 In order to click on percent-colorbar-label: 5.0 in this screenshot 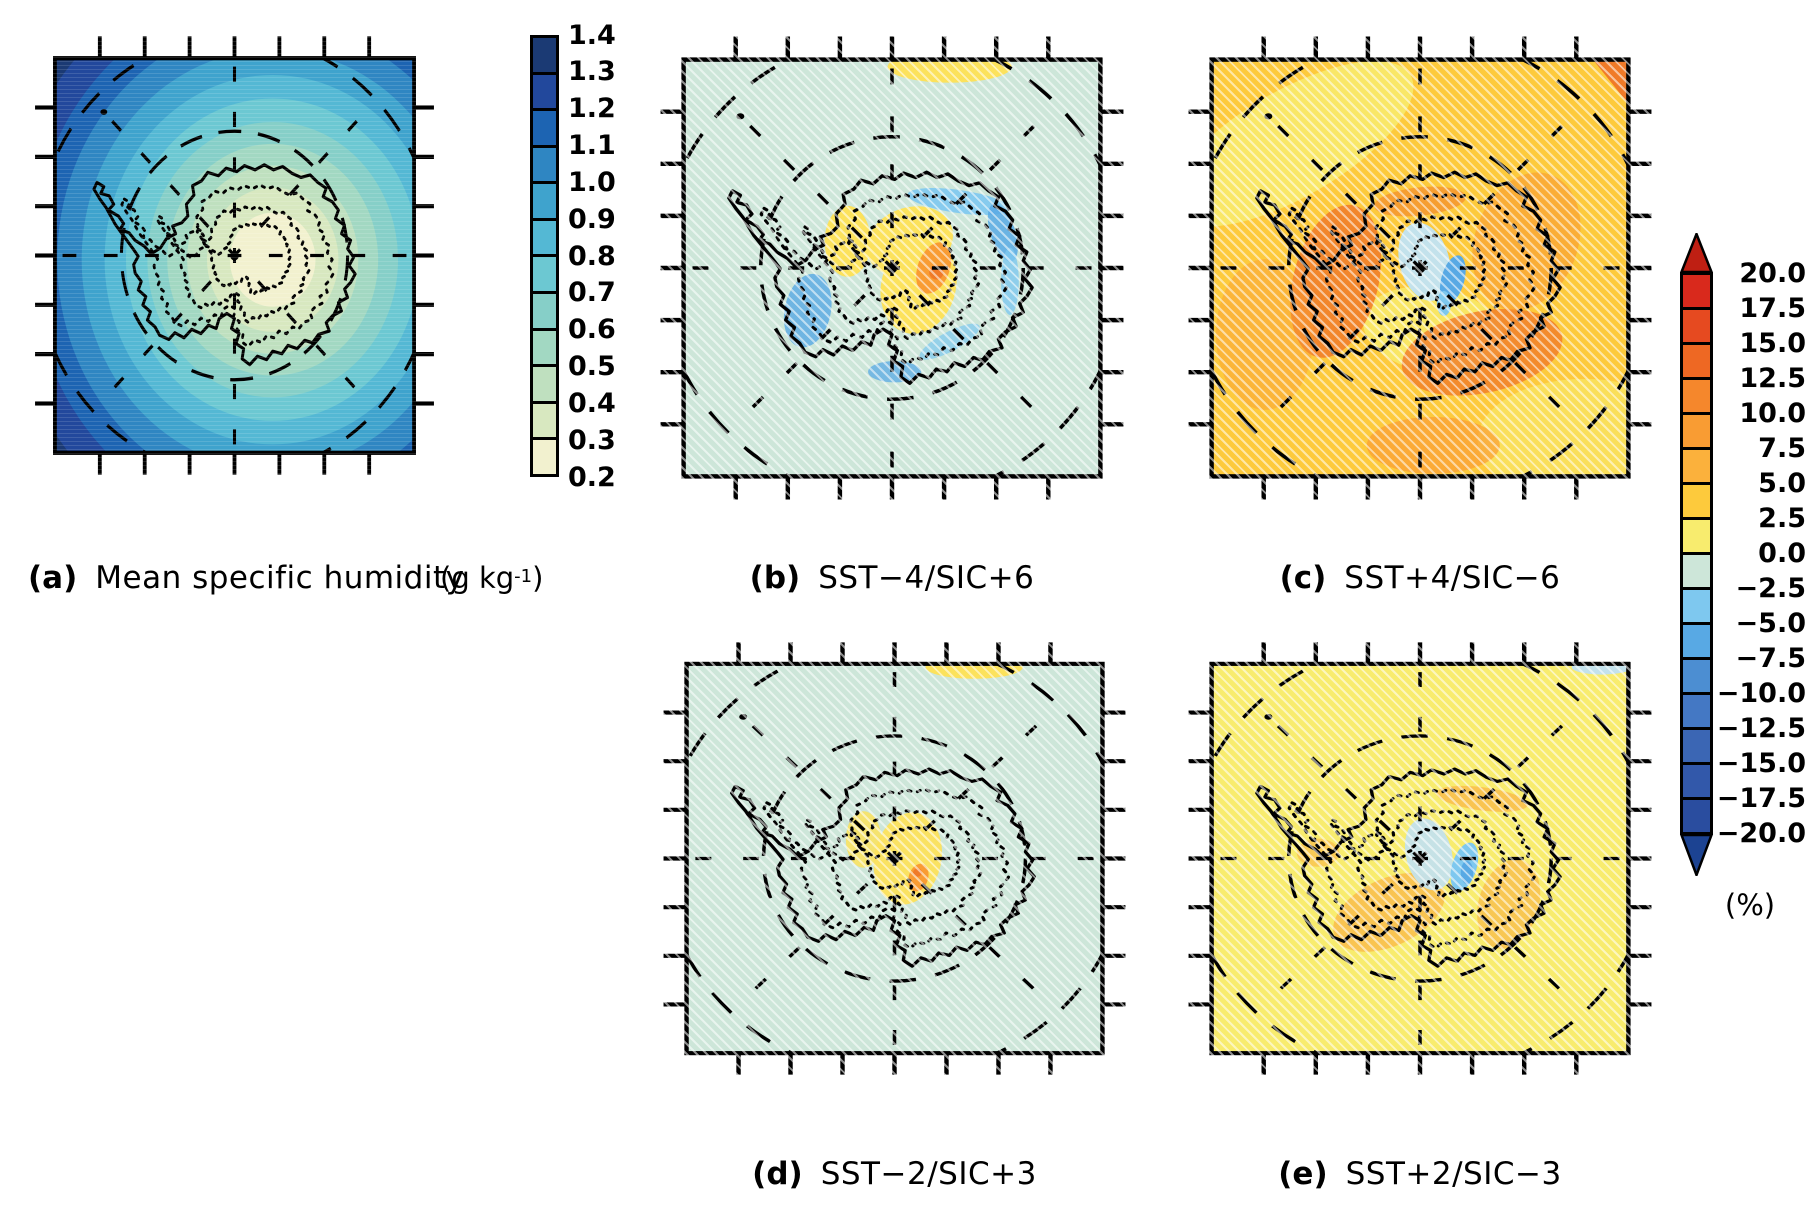, I will do `click(1782, 483)`.